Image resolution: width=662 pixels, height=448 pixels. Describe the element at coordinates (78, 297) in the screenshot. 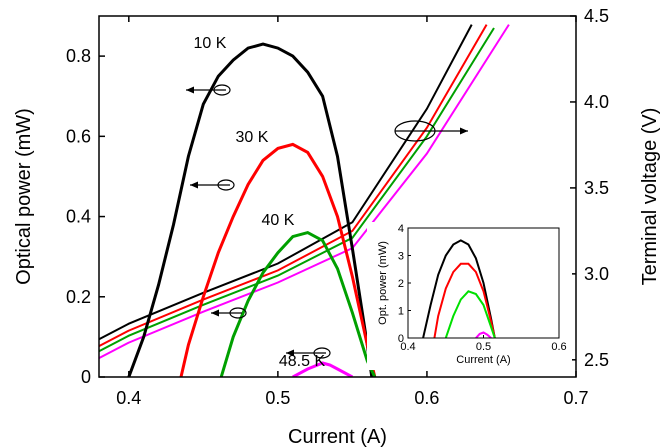

I see `y-left-tick-label: 0.2` at that location.